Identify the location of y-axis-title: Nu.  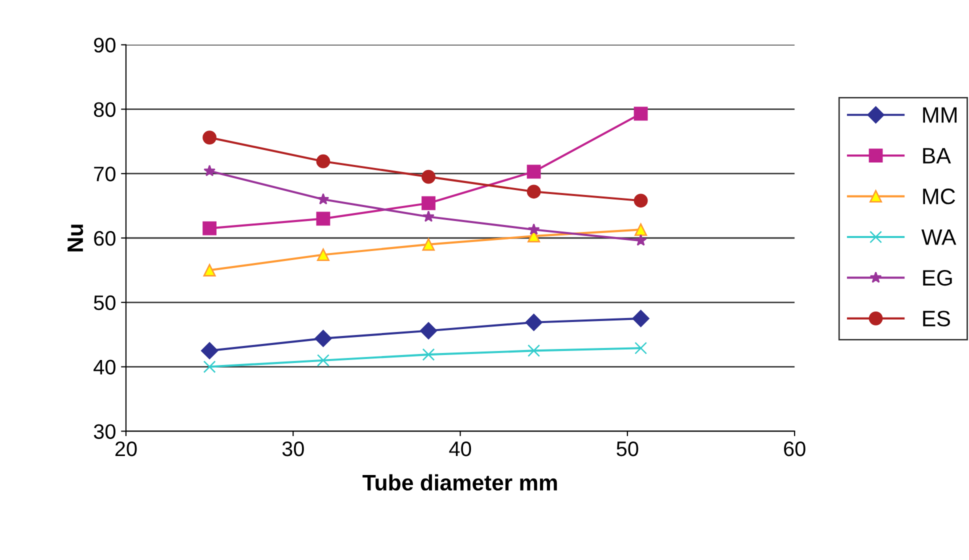
(76, 238).